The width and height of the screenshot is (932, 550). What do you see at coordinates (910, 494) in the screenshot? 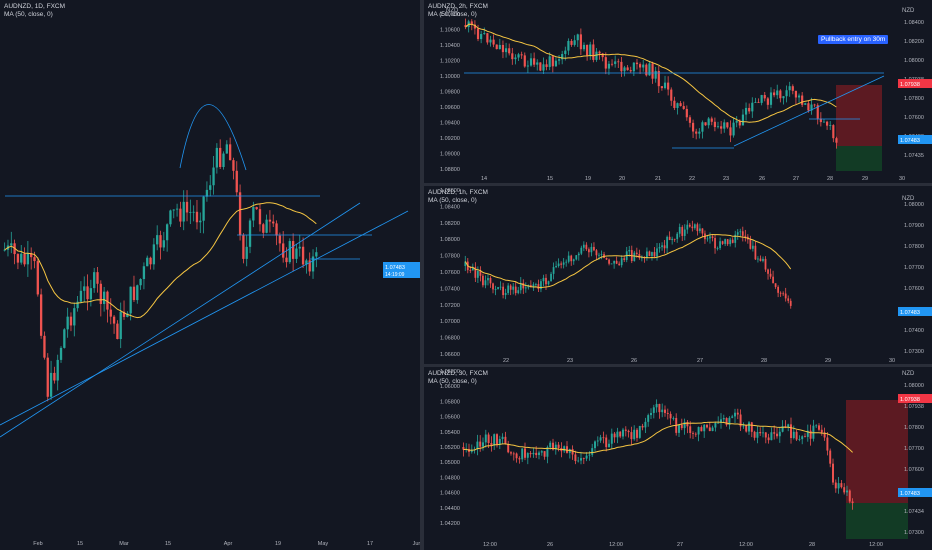
I see `30m-last-price-tag-text: 1.07483` at bounding box center [910, 494].